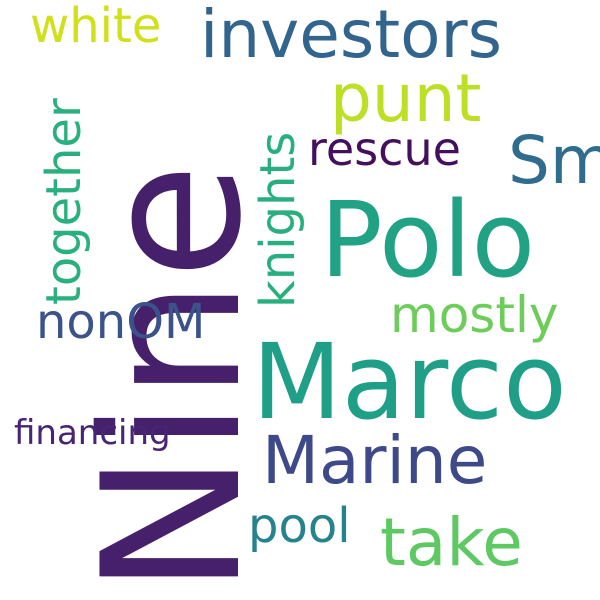 The image size is (600, 600). Describe the element at coordinates (384, 149) in the screenshot. I see `word-rescue: rescue` at that location.